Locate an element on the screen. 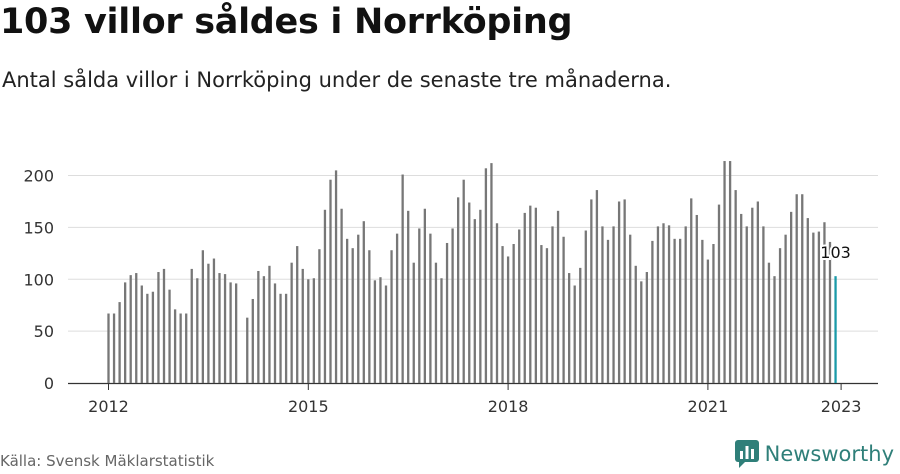 This screenshot has width=900, height=474. source-label: Källa: Svensk Mäklarstatistik is located at coordinates (107, 461).